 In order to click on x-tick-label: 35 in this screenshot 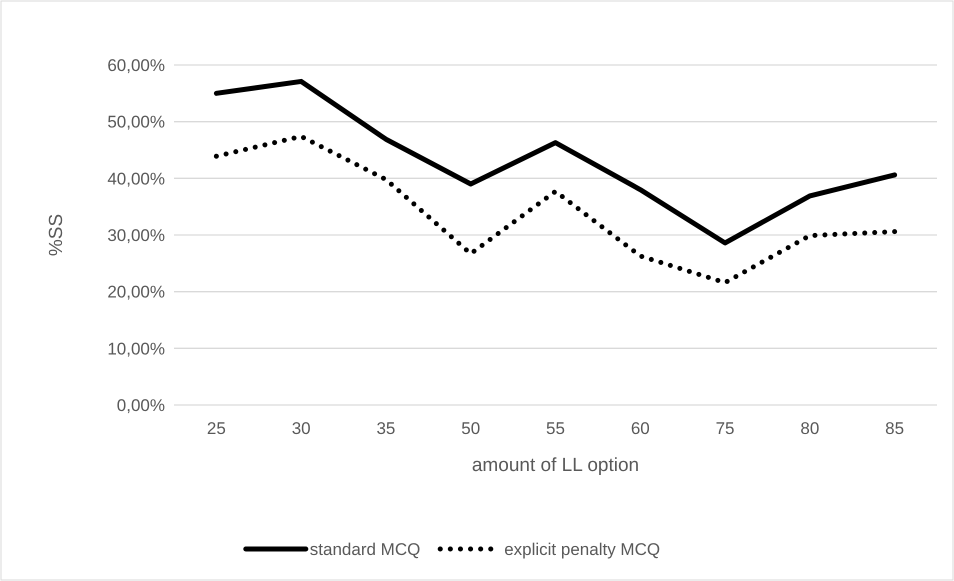, I will do `click(386, 428)`.